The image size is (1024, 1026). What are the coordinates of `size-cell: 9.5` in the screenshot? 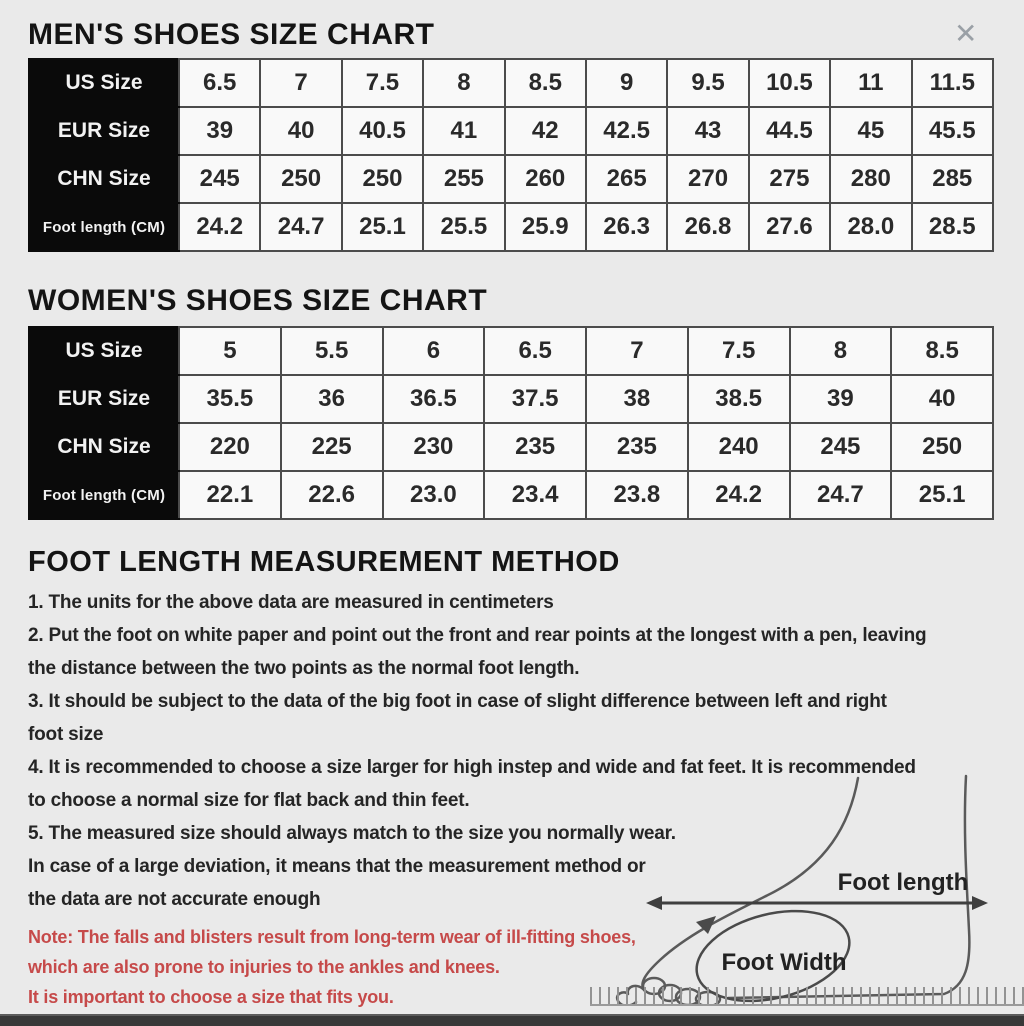 It's located at (708, 83).